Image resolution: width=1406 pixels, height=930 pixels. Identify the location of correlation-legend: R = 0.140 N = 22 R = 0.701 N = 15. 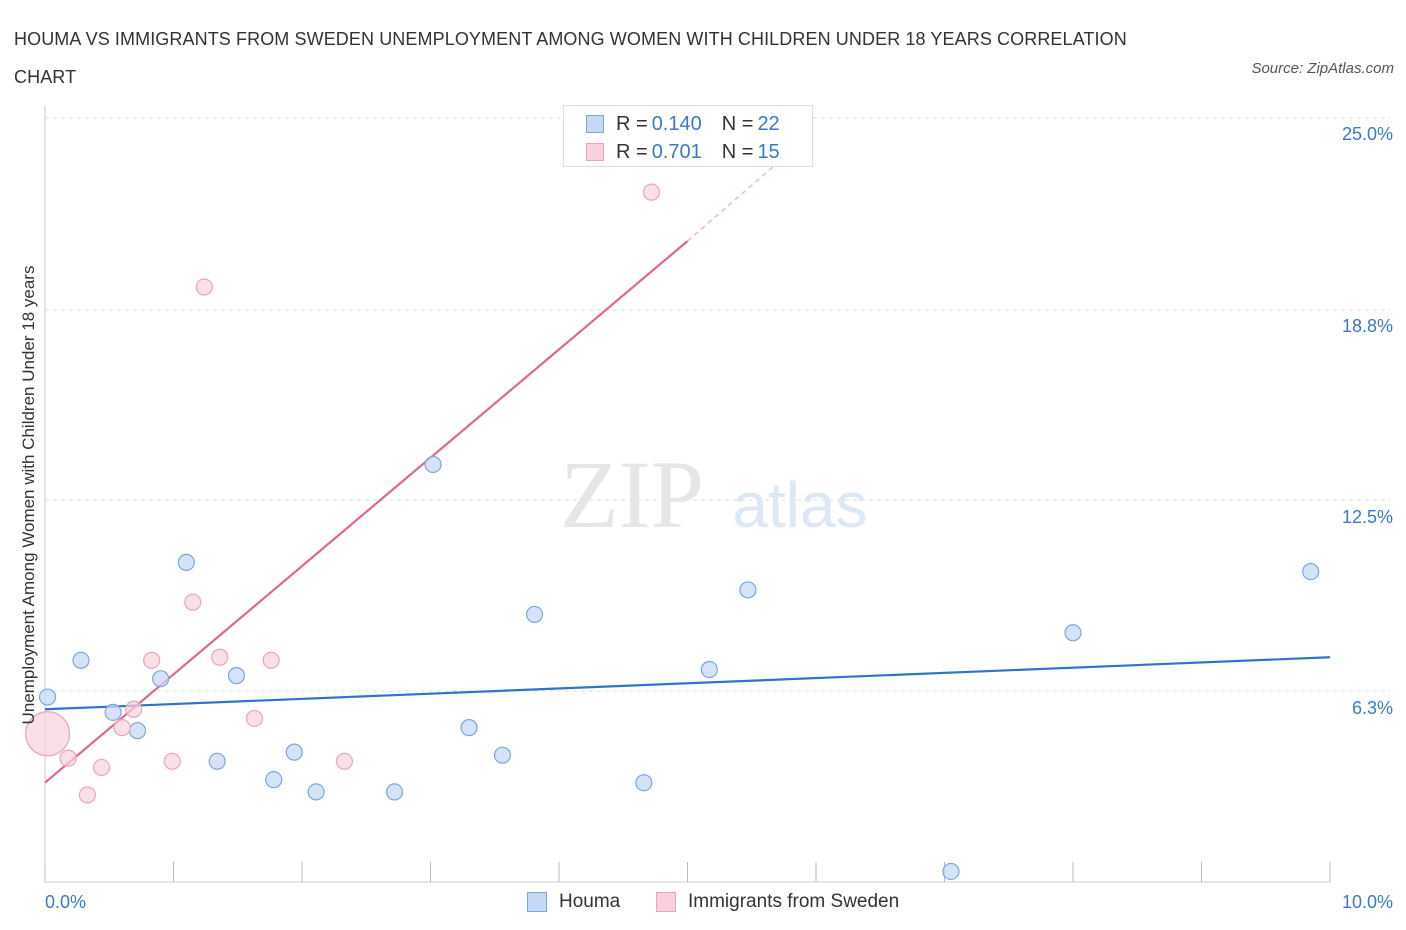
(688, 136).